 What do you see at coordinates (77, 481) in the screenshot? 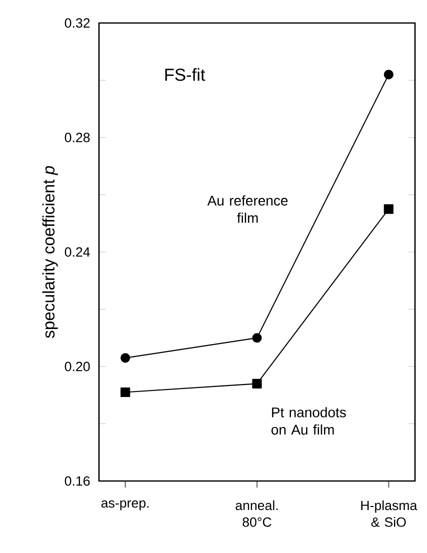
I see `y-tick-label: 0.16` at bounding box center [77, 481].